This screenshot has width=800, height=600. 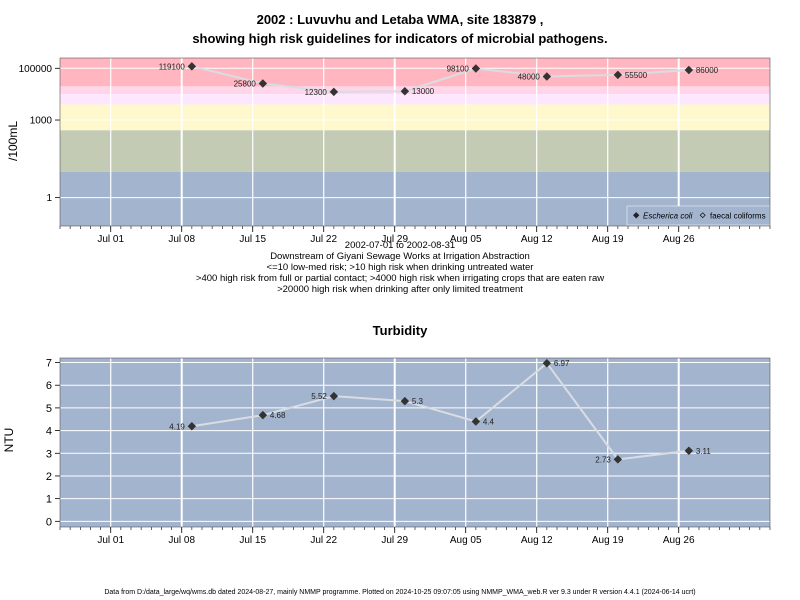 What do you see at coordinates (738, 216) in the screenshot?
I see `legend-label-faecal: faecal coliforms` at bounding box center [738, 216].